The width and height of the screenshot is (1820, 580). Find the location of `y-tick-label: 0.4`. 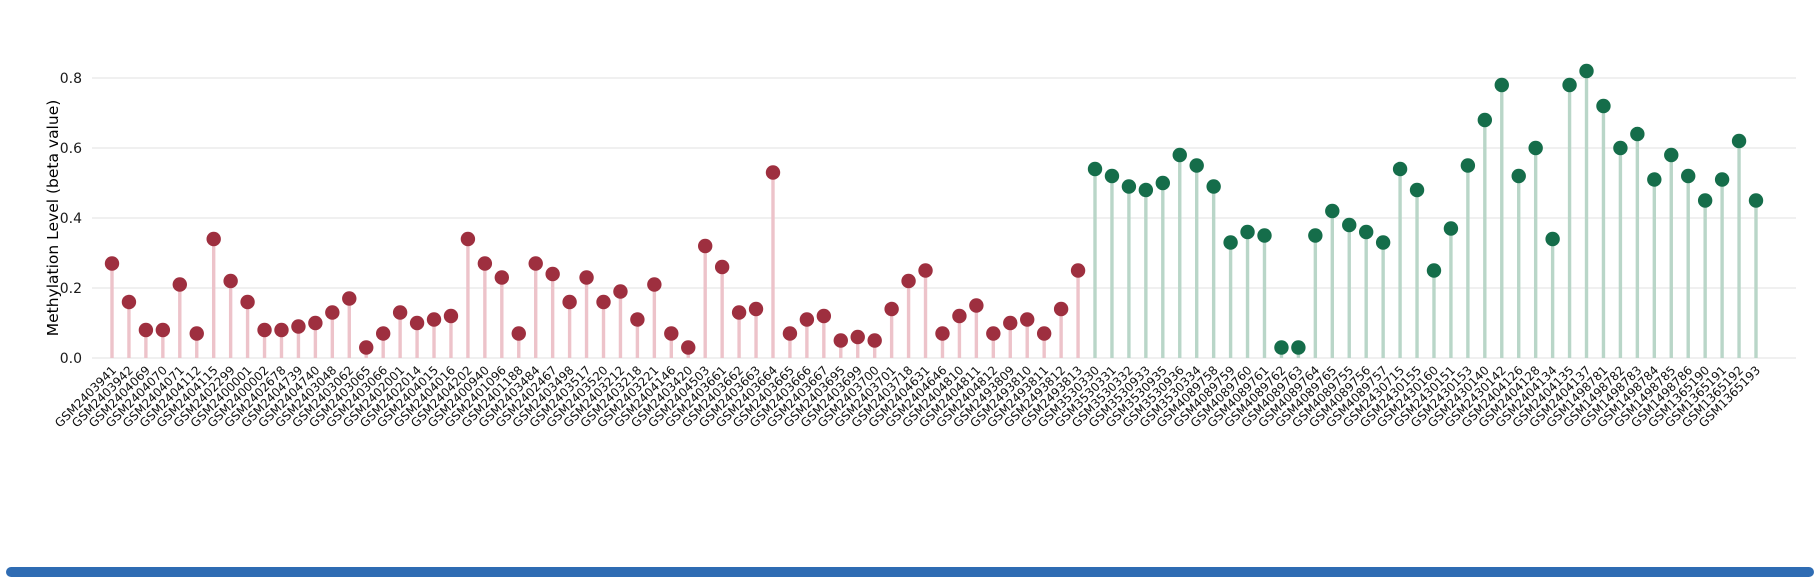

y-tick-label: 0.4 is located at coordinates (71, 219).